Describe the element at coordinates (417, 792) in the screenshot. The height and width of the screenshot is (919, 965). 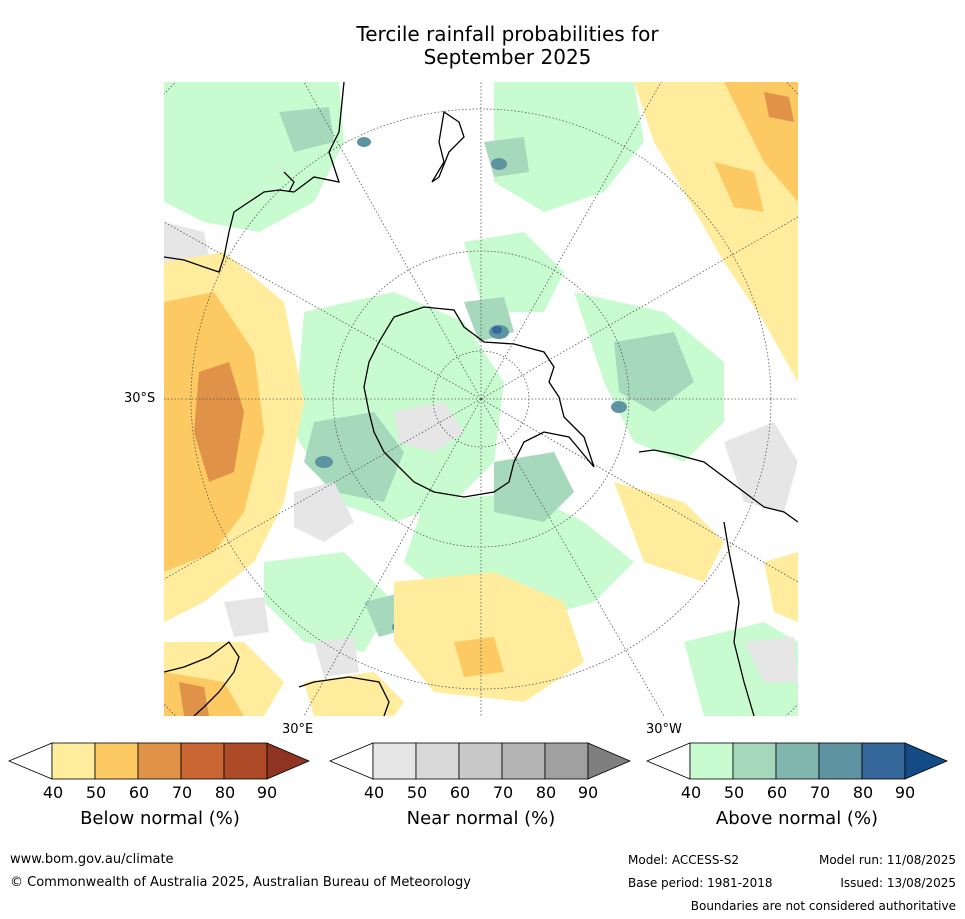
I see `cb-near-tick-50: 50` at that location.